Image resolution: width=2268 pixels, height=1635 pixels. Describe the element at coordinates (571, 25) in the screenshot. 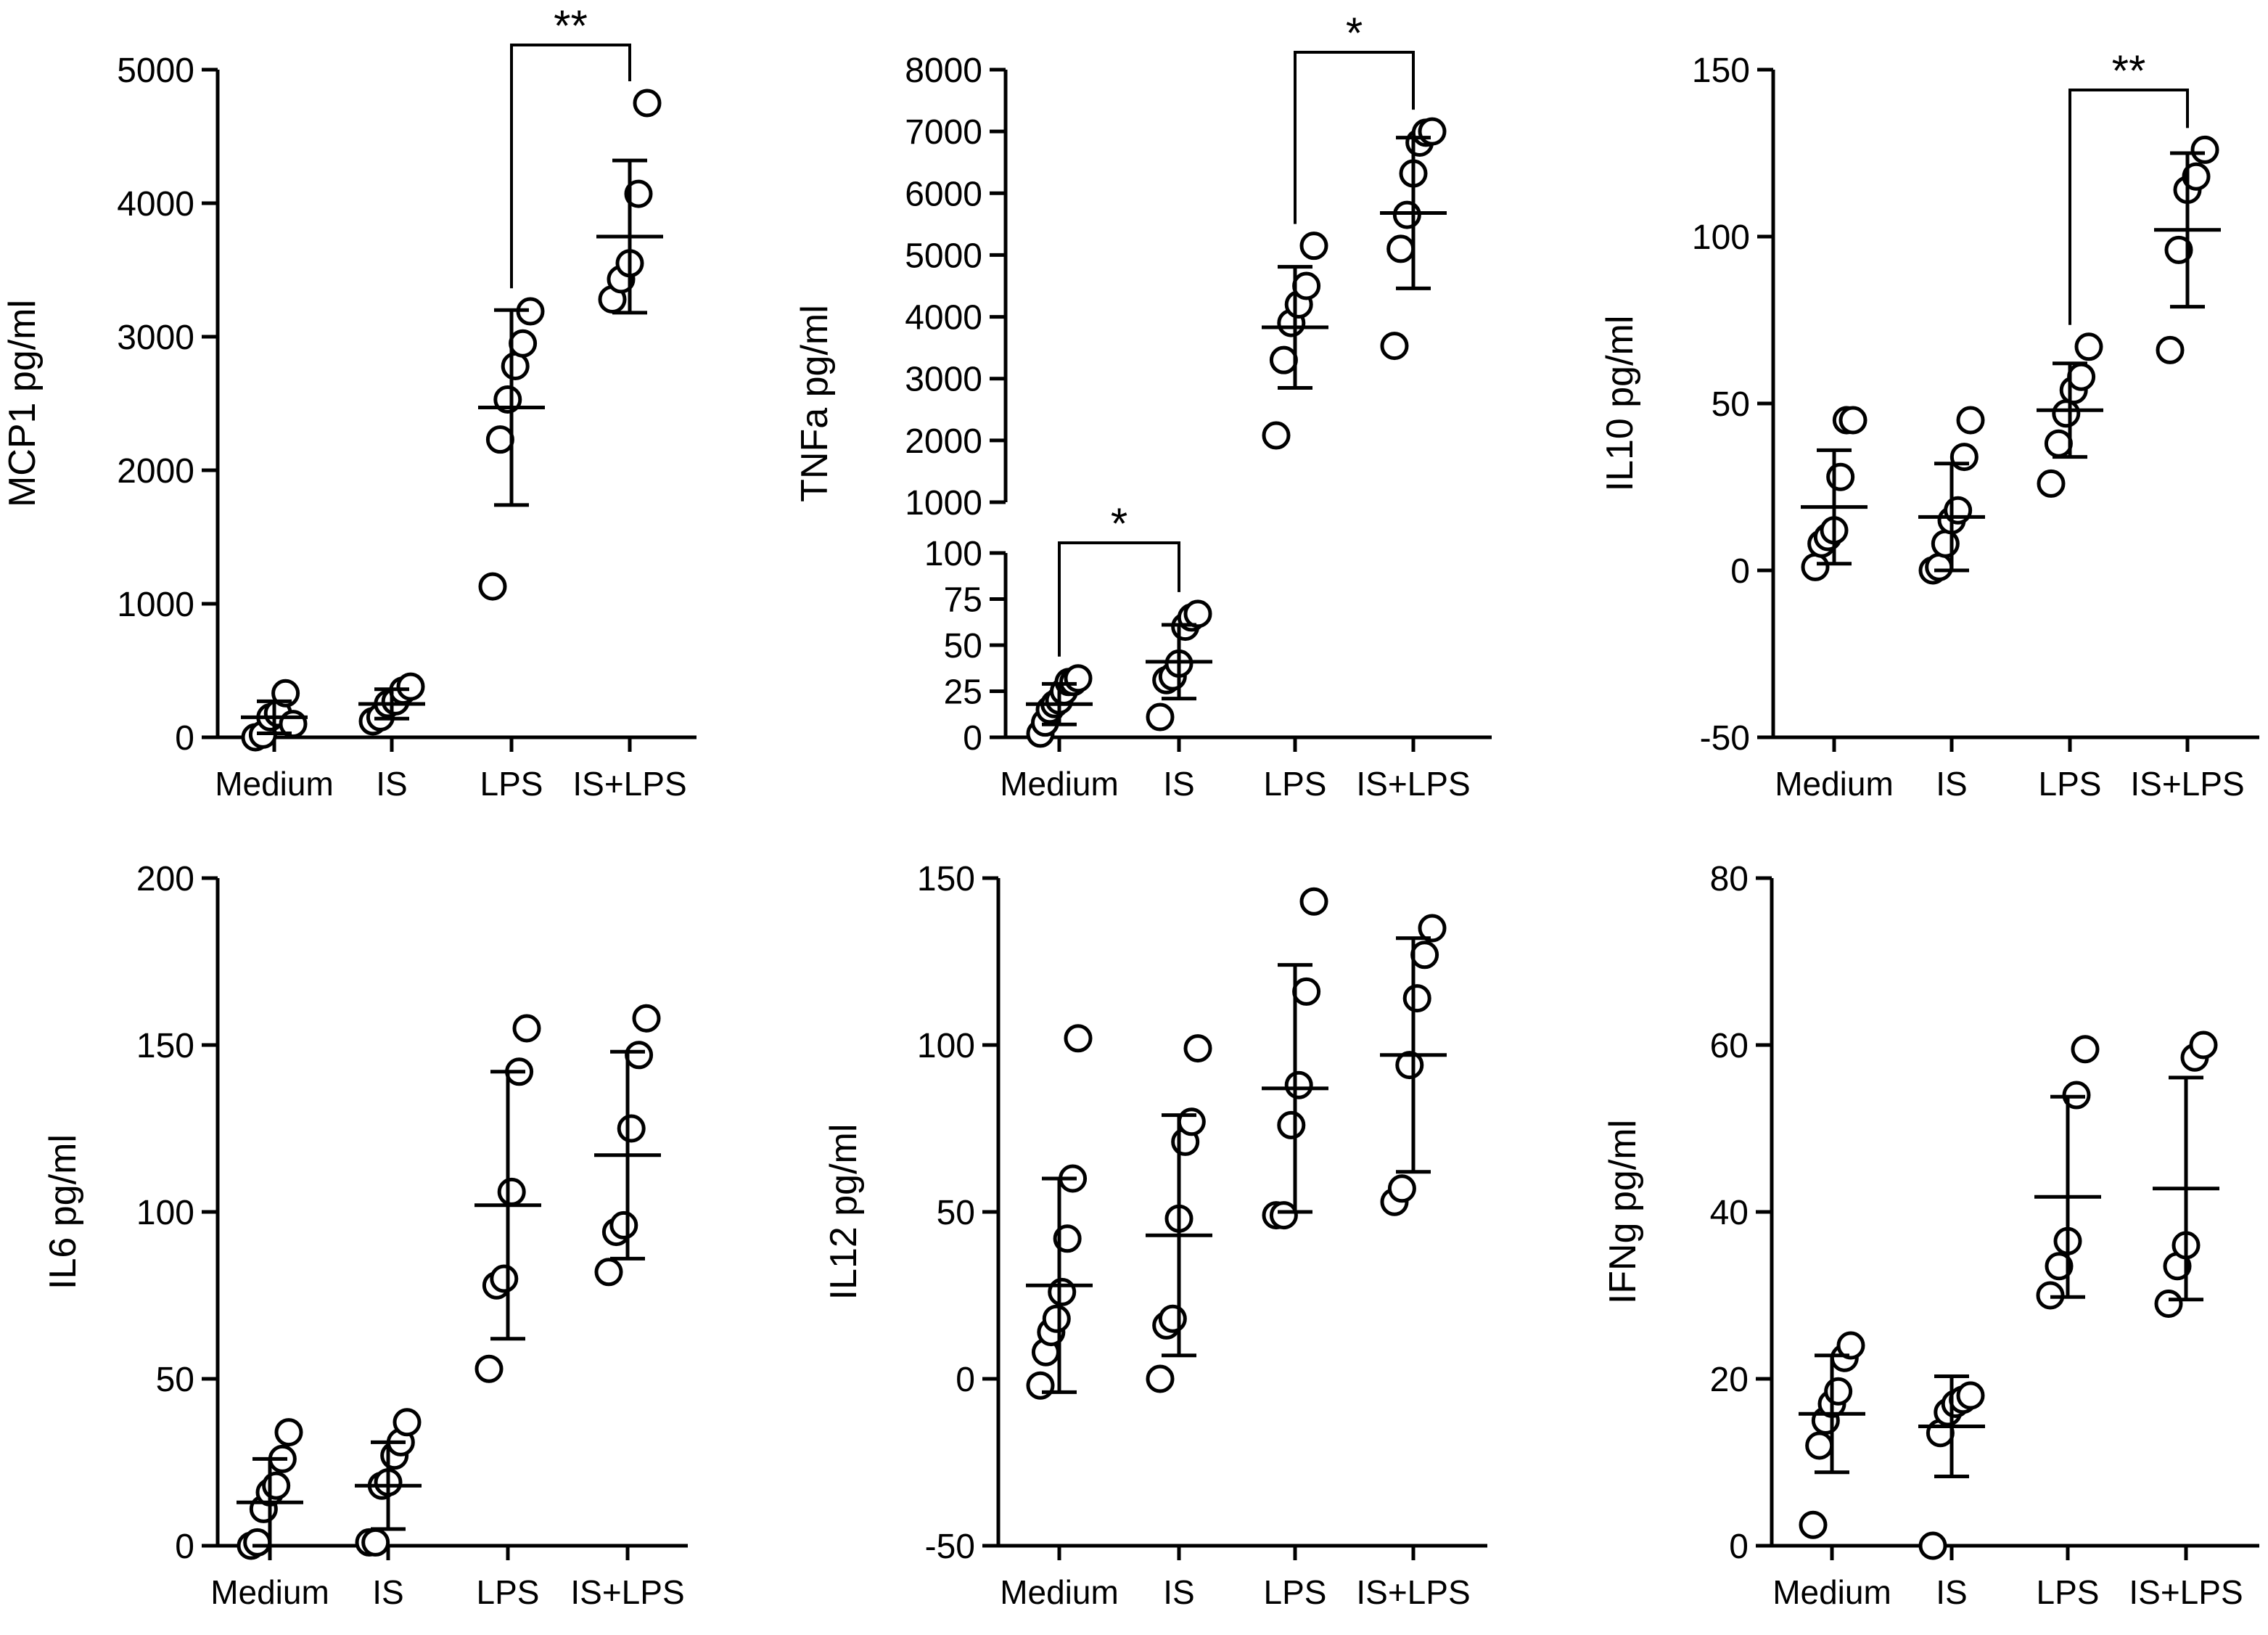

I see `significance-label: **` at that location.